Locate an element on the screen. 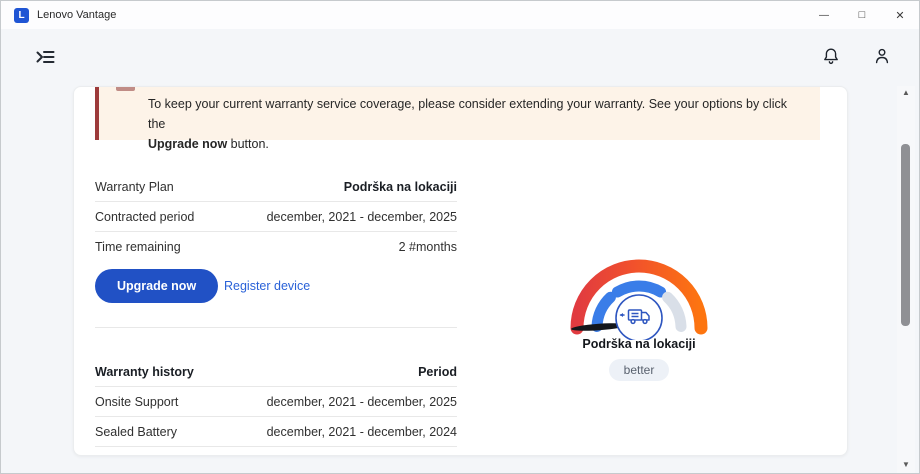 The width and height of the screenshot is (920, 474). close-button: ✕ is located at coordinates (900, 15).